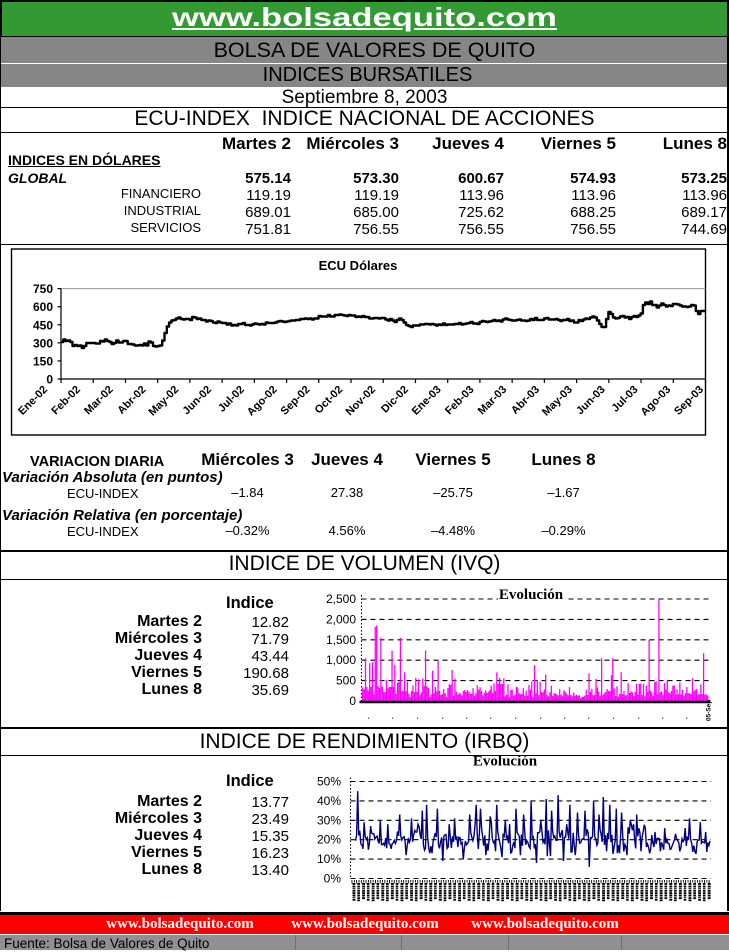 This screenshot has width=729, height=952. Describe the element at coordinates (329, 400) in the screenshot. I see `svg-text: Oct-02` at that location.